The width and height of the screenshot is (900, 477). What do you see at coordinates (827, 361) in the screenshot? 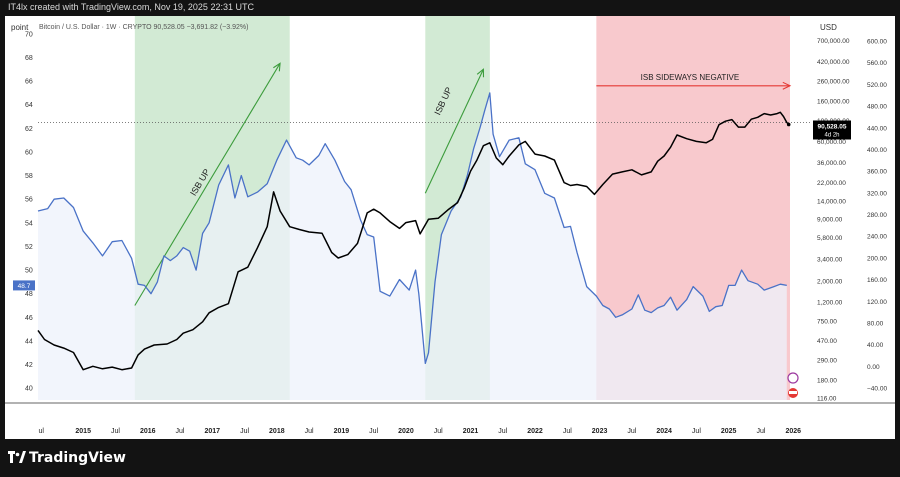
I see `price-tick-label: 290.00` at bounding box center [827, 361].